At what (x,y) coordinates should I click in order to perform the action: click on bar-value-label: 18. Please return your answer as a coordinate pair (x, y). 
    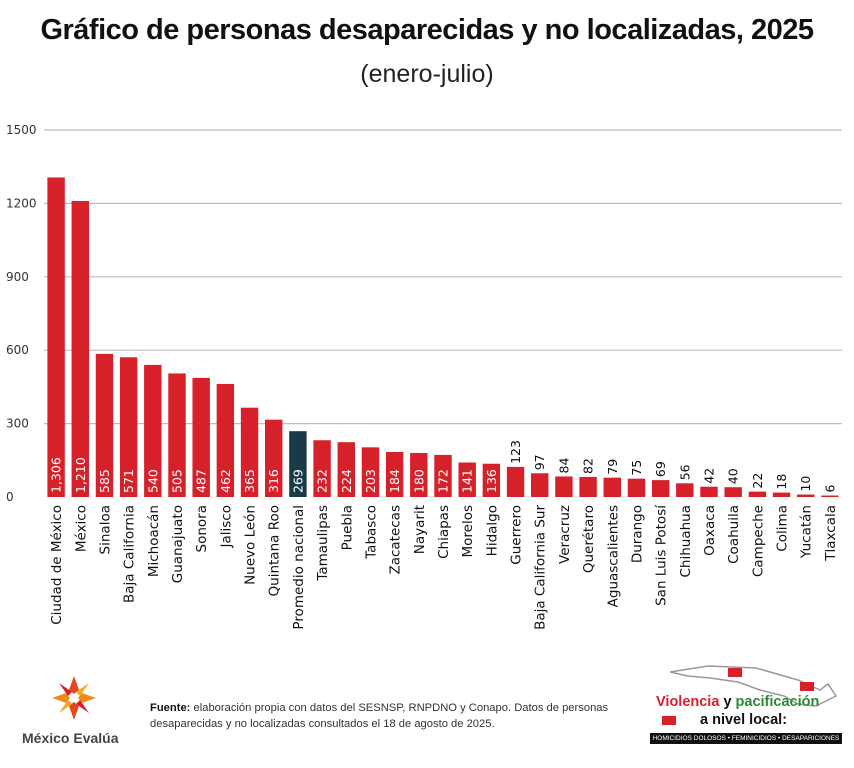
    Looking at the image, I should click on (781, 482).